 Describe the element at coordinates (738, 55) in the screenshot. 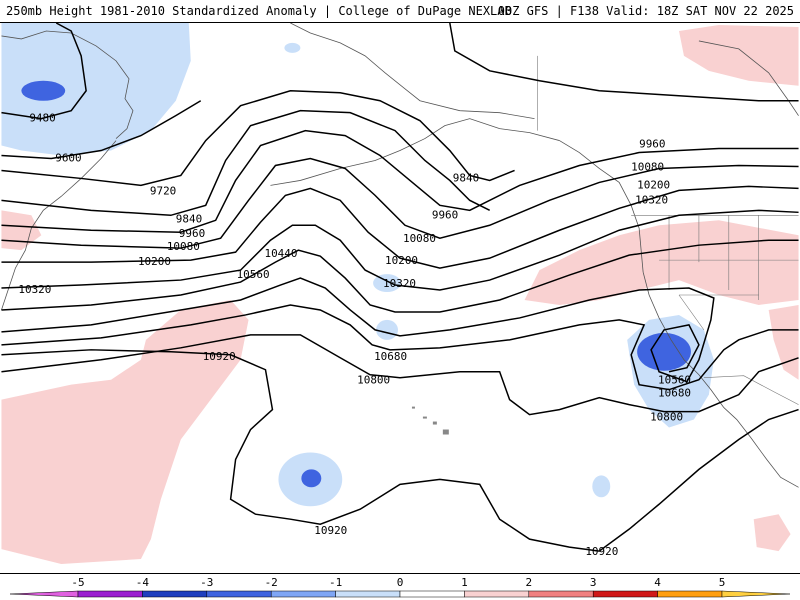

I see `positive-anomaly-northeast` at that location.